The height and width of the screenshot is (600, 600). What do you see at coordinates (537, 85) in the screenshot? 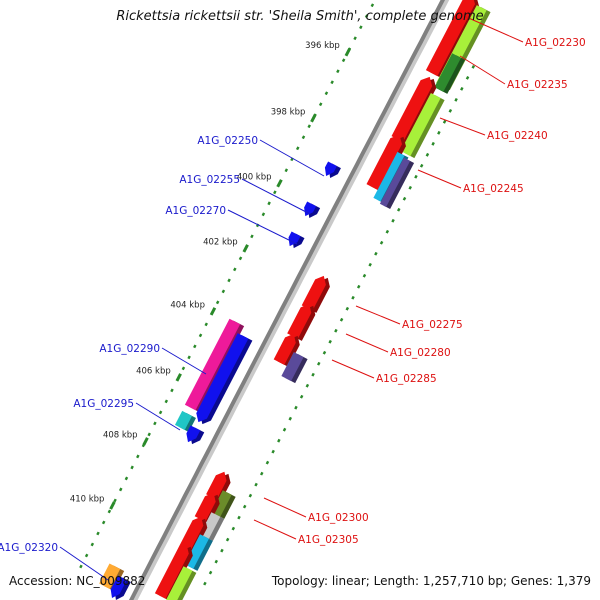
I see `gene-label-text: A1G_02235` at bounding box center [537, 85].